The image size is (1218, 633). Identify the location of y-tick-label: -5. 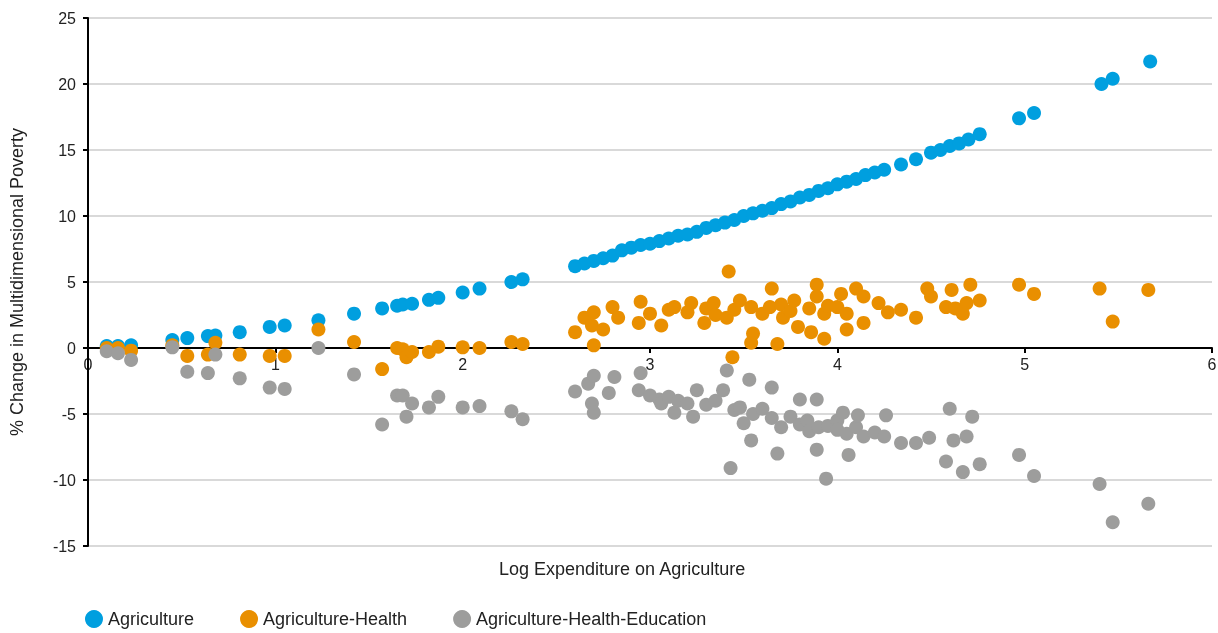
(69, 414).